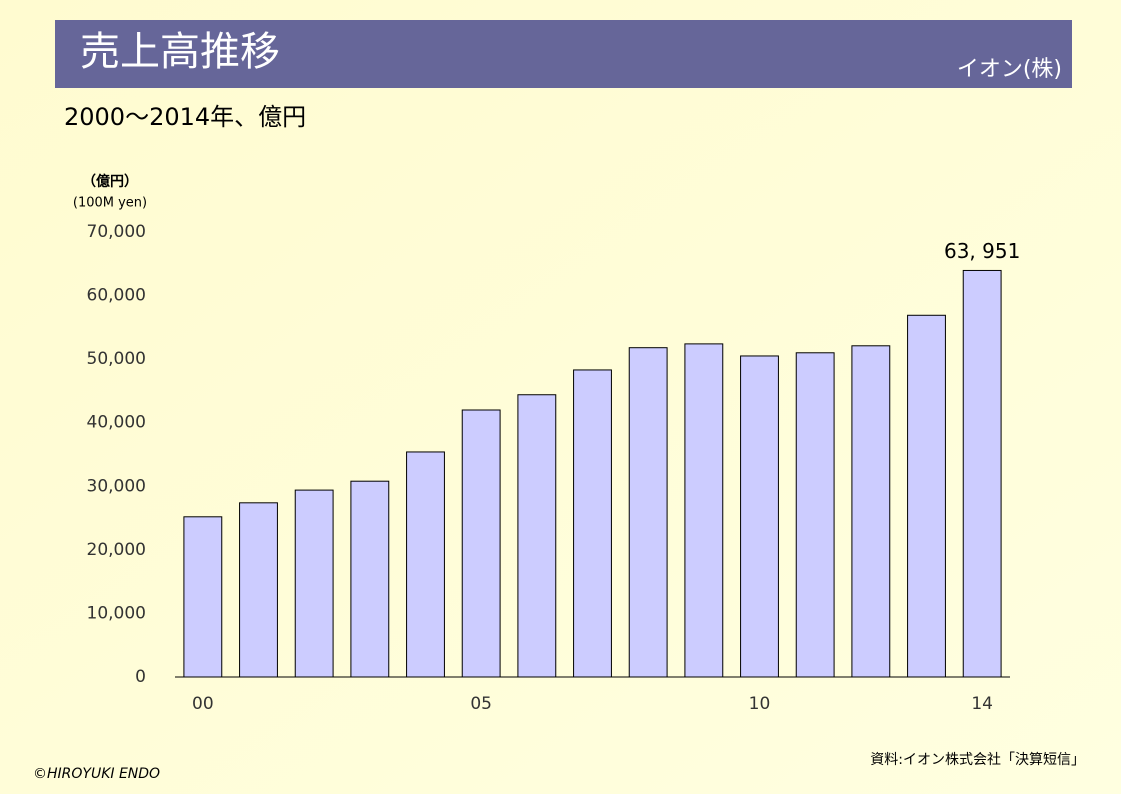 The image size is (1121, 794). What do you see at coordinates (760, 704) in the screenshot?
I see `x-tick-label: 10` at bounding box center [760, 704].